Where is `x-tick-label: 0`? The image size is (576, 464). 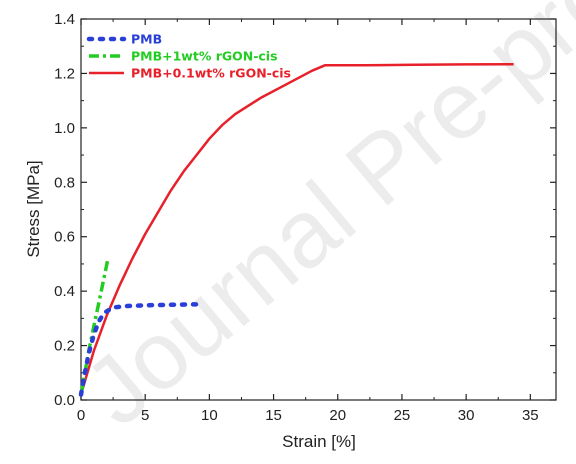
x-tick-label: 0 is located at coordinates (81, 415).